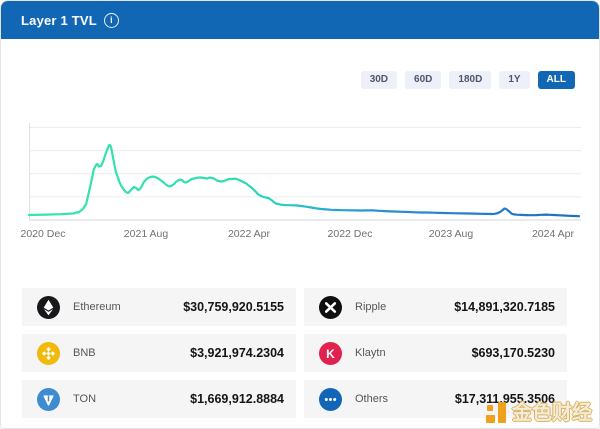  Describe the element at coordinates (237, 353) in the screenshot. I see `asset-value: $3,921,974.2304` at that location.